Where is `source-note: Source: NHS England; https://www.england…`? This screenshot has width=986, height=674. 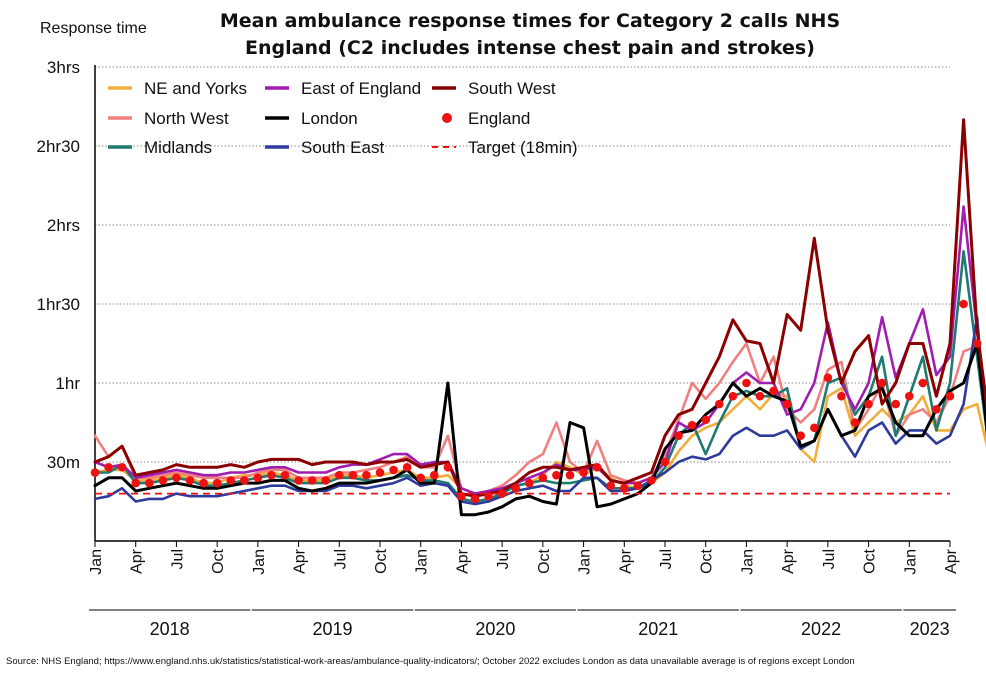
source-note: Source: NHS England; https://www.england… is located at coordinates (430, 661).